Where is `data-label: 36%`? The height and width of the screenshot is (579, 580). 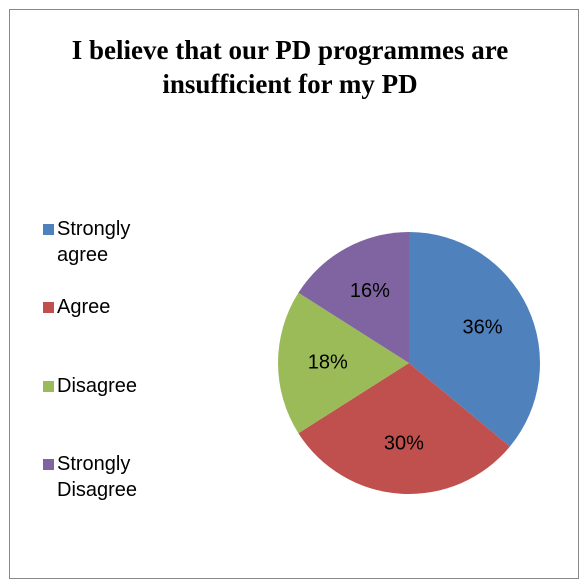 data-label: 36% is located at coordinates (482, 328).